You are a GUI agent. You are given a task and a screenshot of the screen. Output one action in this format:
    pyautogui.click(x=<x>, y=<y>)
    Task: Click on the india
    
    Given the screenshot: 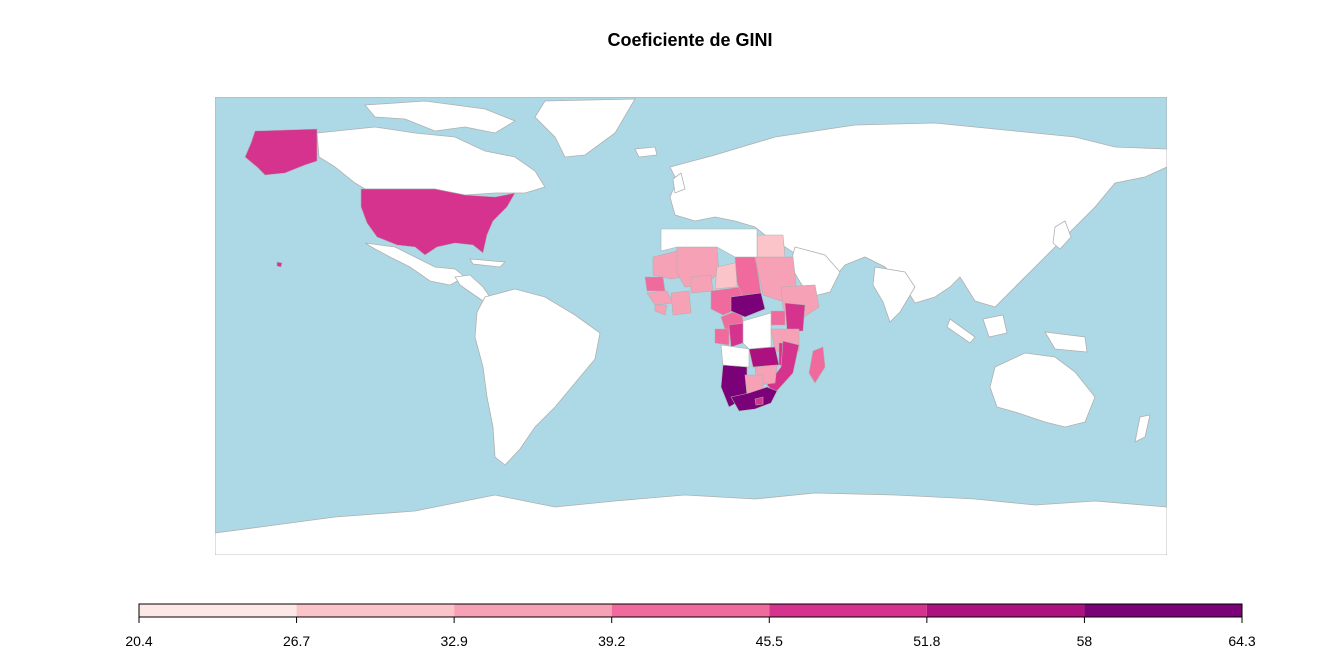 What is the action you would take?
    pyautogui.click(x=894, y=294)
    